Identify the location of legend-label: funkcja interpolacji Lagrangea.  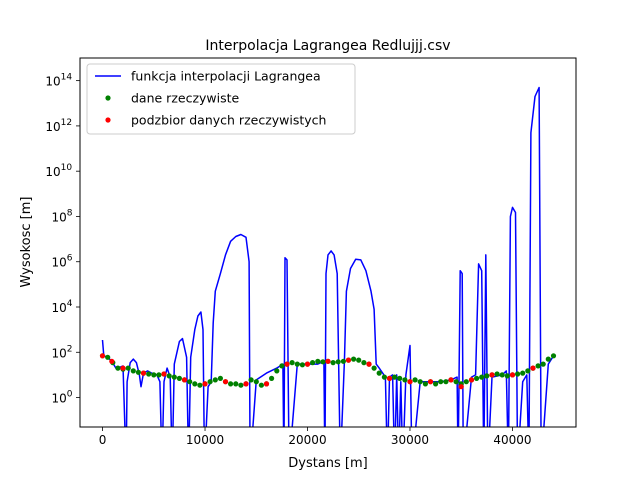
(226, 76).